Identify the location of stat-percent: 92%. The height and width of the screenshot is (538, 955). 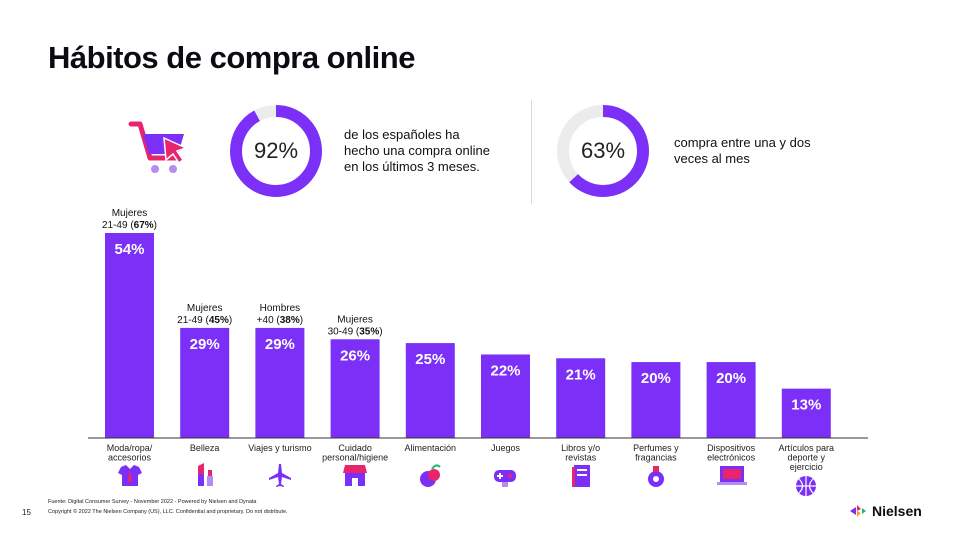
(276, 150).